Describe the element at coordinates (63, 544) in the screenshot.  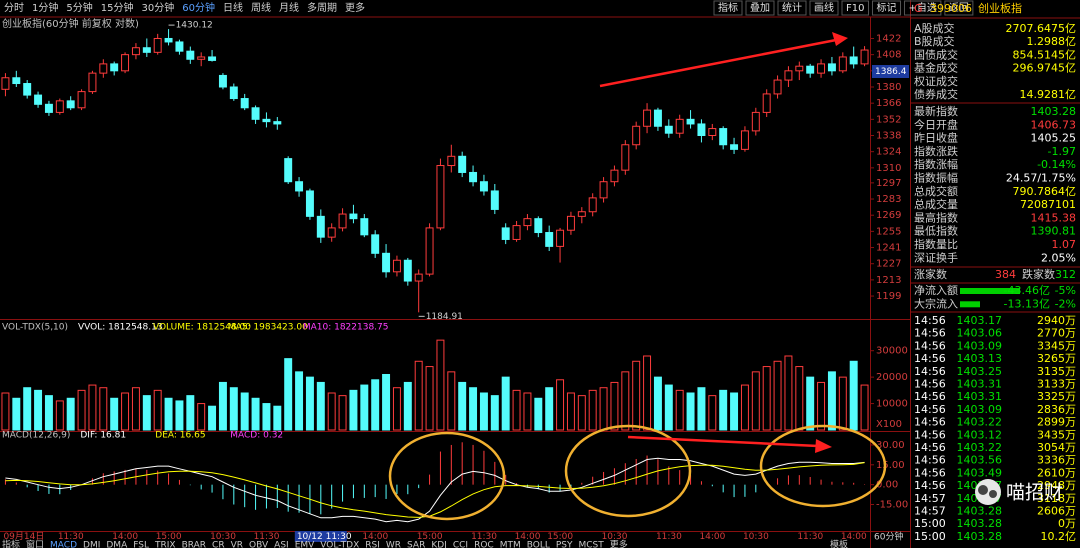
I see `indicator-tab: MACD` at that location.